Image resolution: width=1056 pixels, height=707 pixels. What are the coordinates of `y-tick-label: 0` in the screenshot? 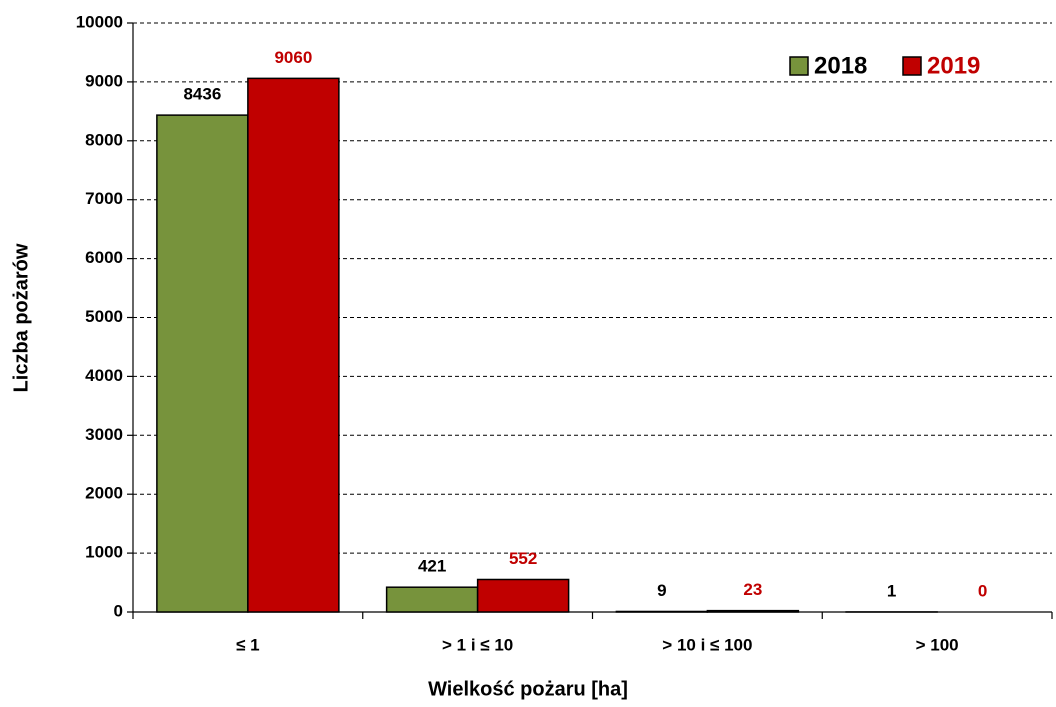 It's located at (118, 610).